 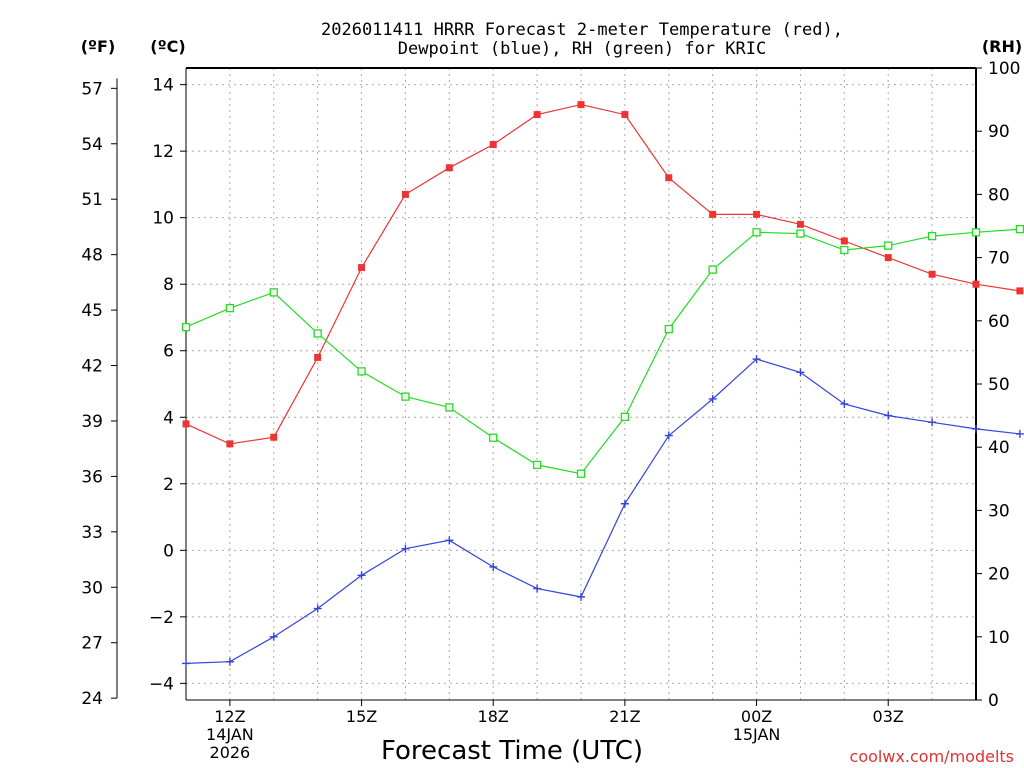 I want to click on fahrenheit-tick-label: 30, so click(x=92, y=588).